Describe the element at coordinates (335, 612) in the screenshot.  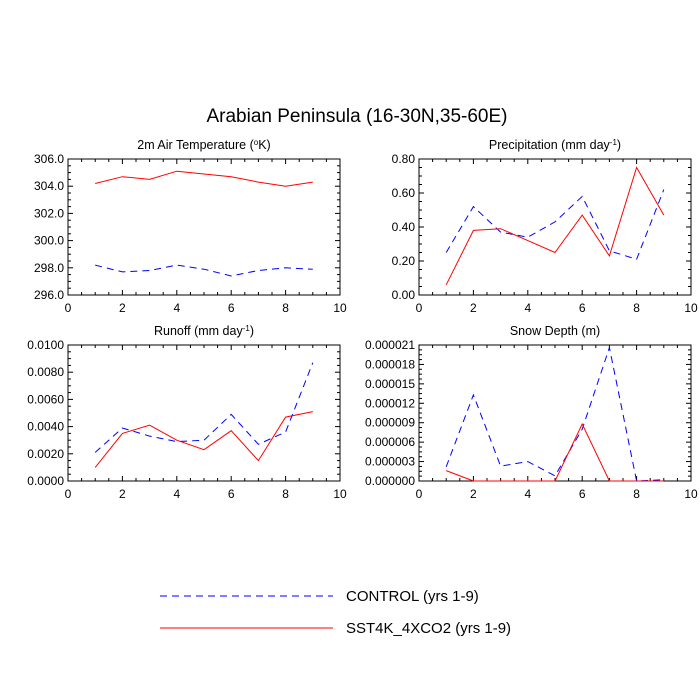
I see `legend: CONTROL (yrs 1-9) SST4K_4XCO2 (yrs 1-9)` at that location.